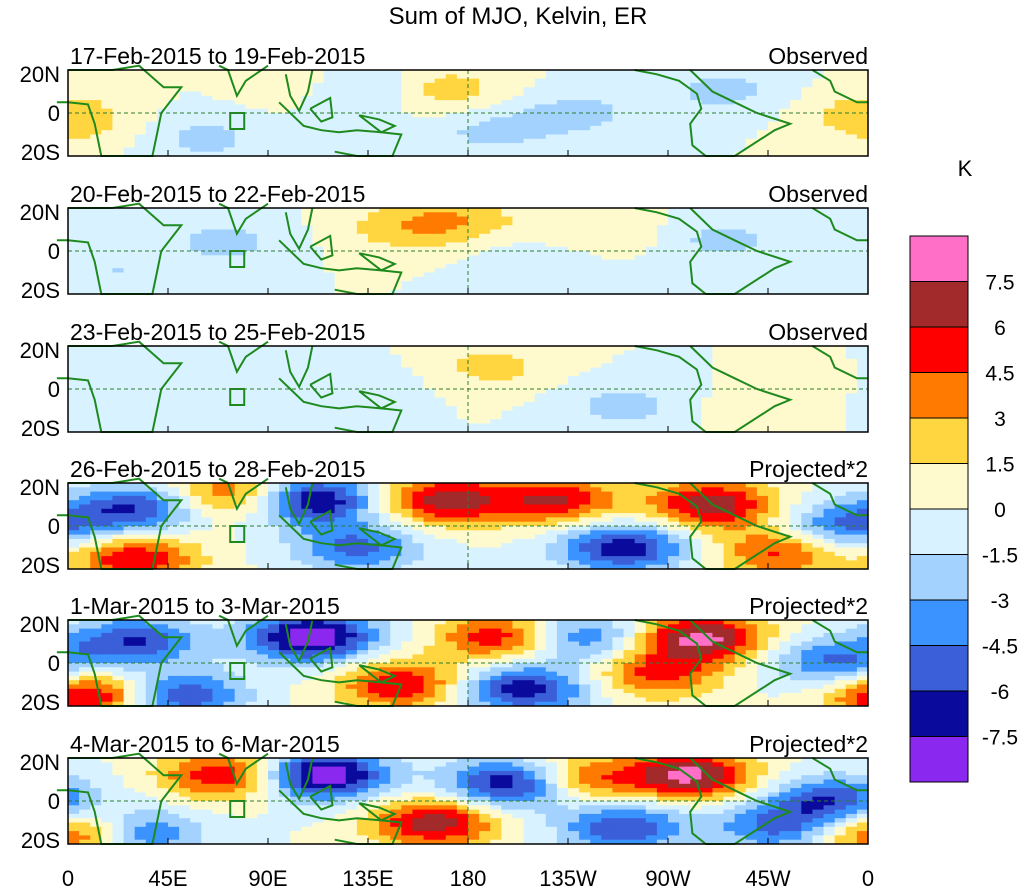 Image resolution: width=1024 pixels, height=889 pixels. I want to click on panel-dates: 17-Feb-2015 to 19-Feb-2015, so click(217, 56).